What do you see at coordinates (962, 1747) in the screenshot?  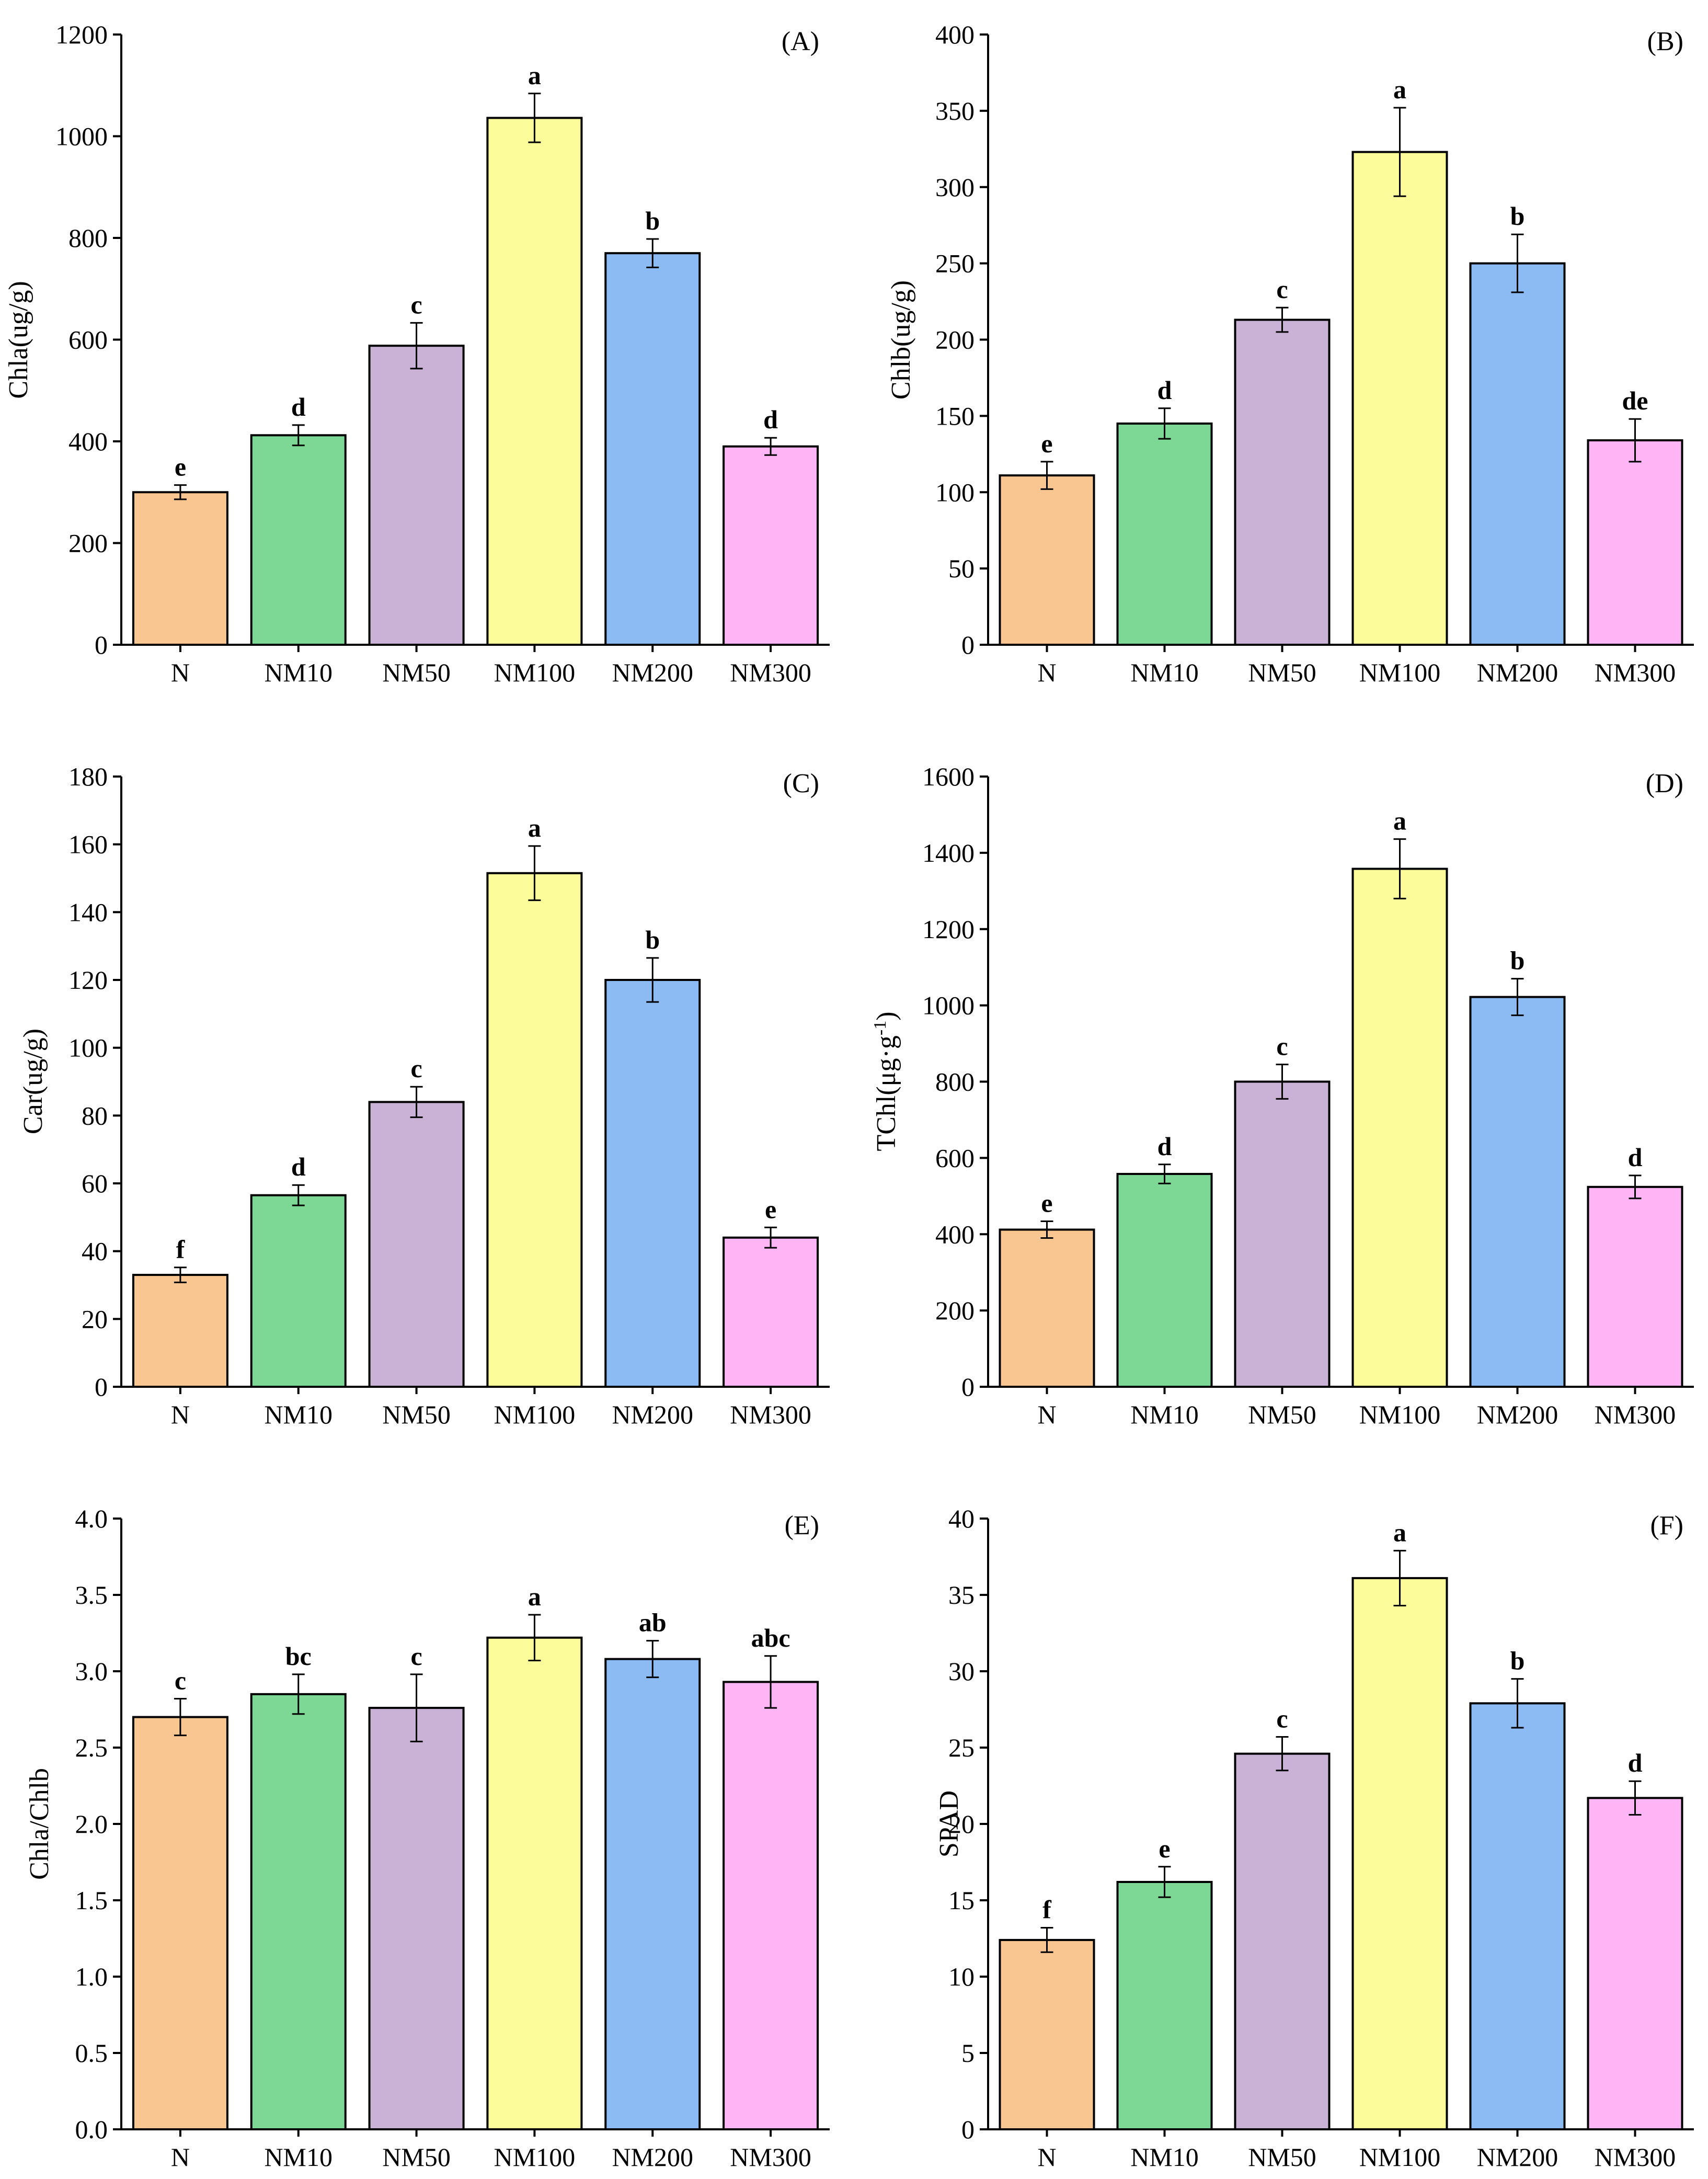 I see `y-tick-label: 25` at bounding box center [962, 1747].